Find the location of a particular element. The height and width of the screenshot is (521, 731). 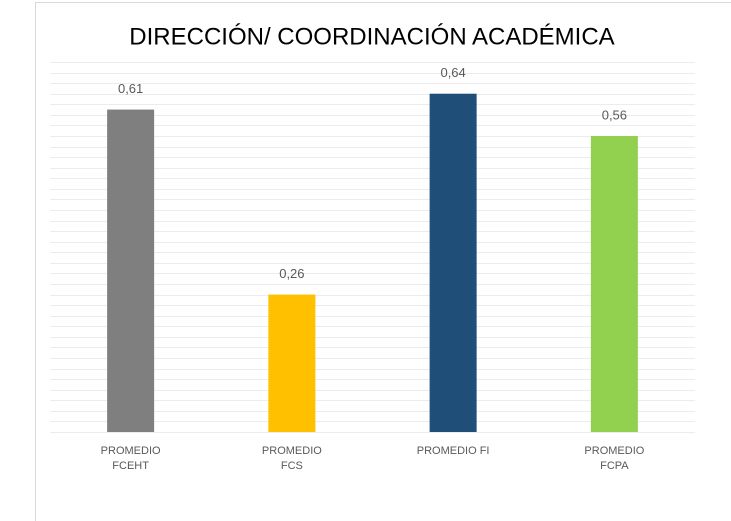

x-tick-label: PROMEDIO FI is located at coordinates (453, 451).